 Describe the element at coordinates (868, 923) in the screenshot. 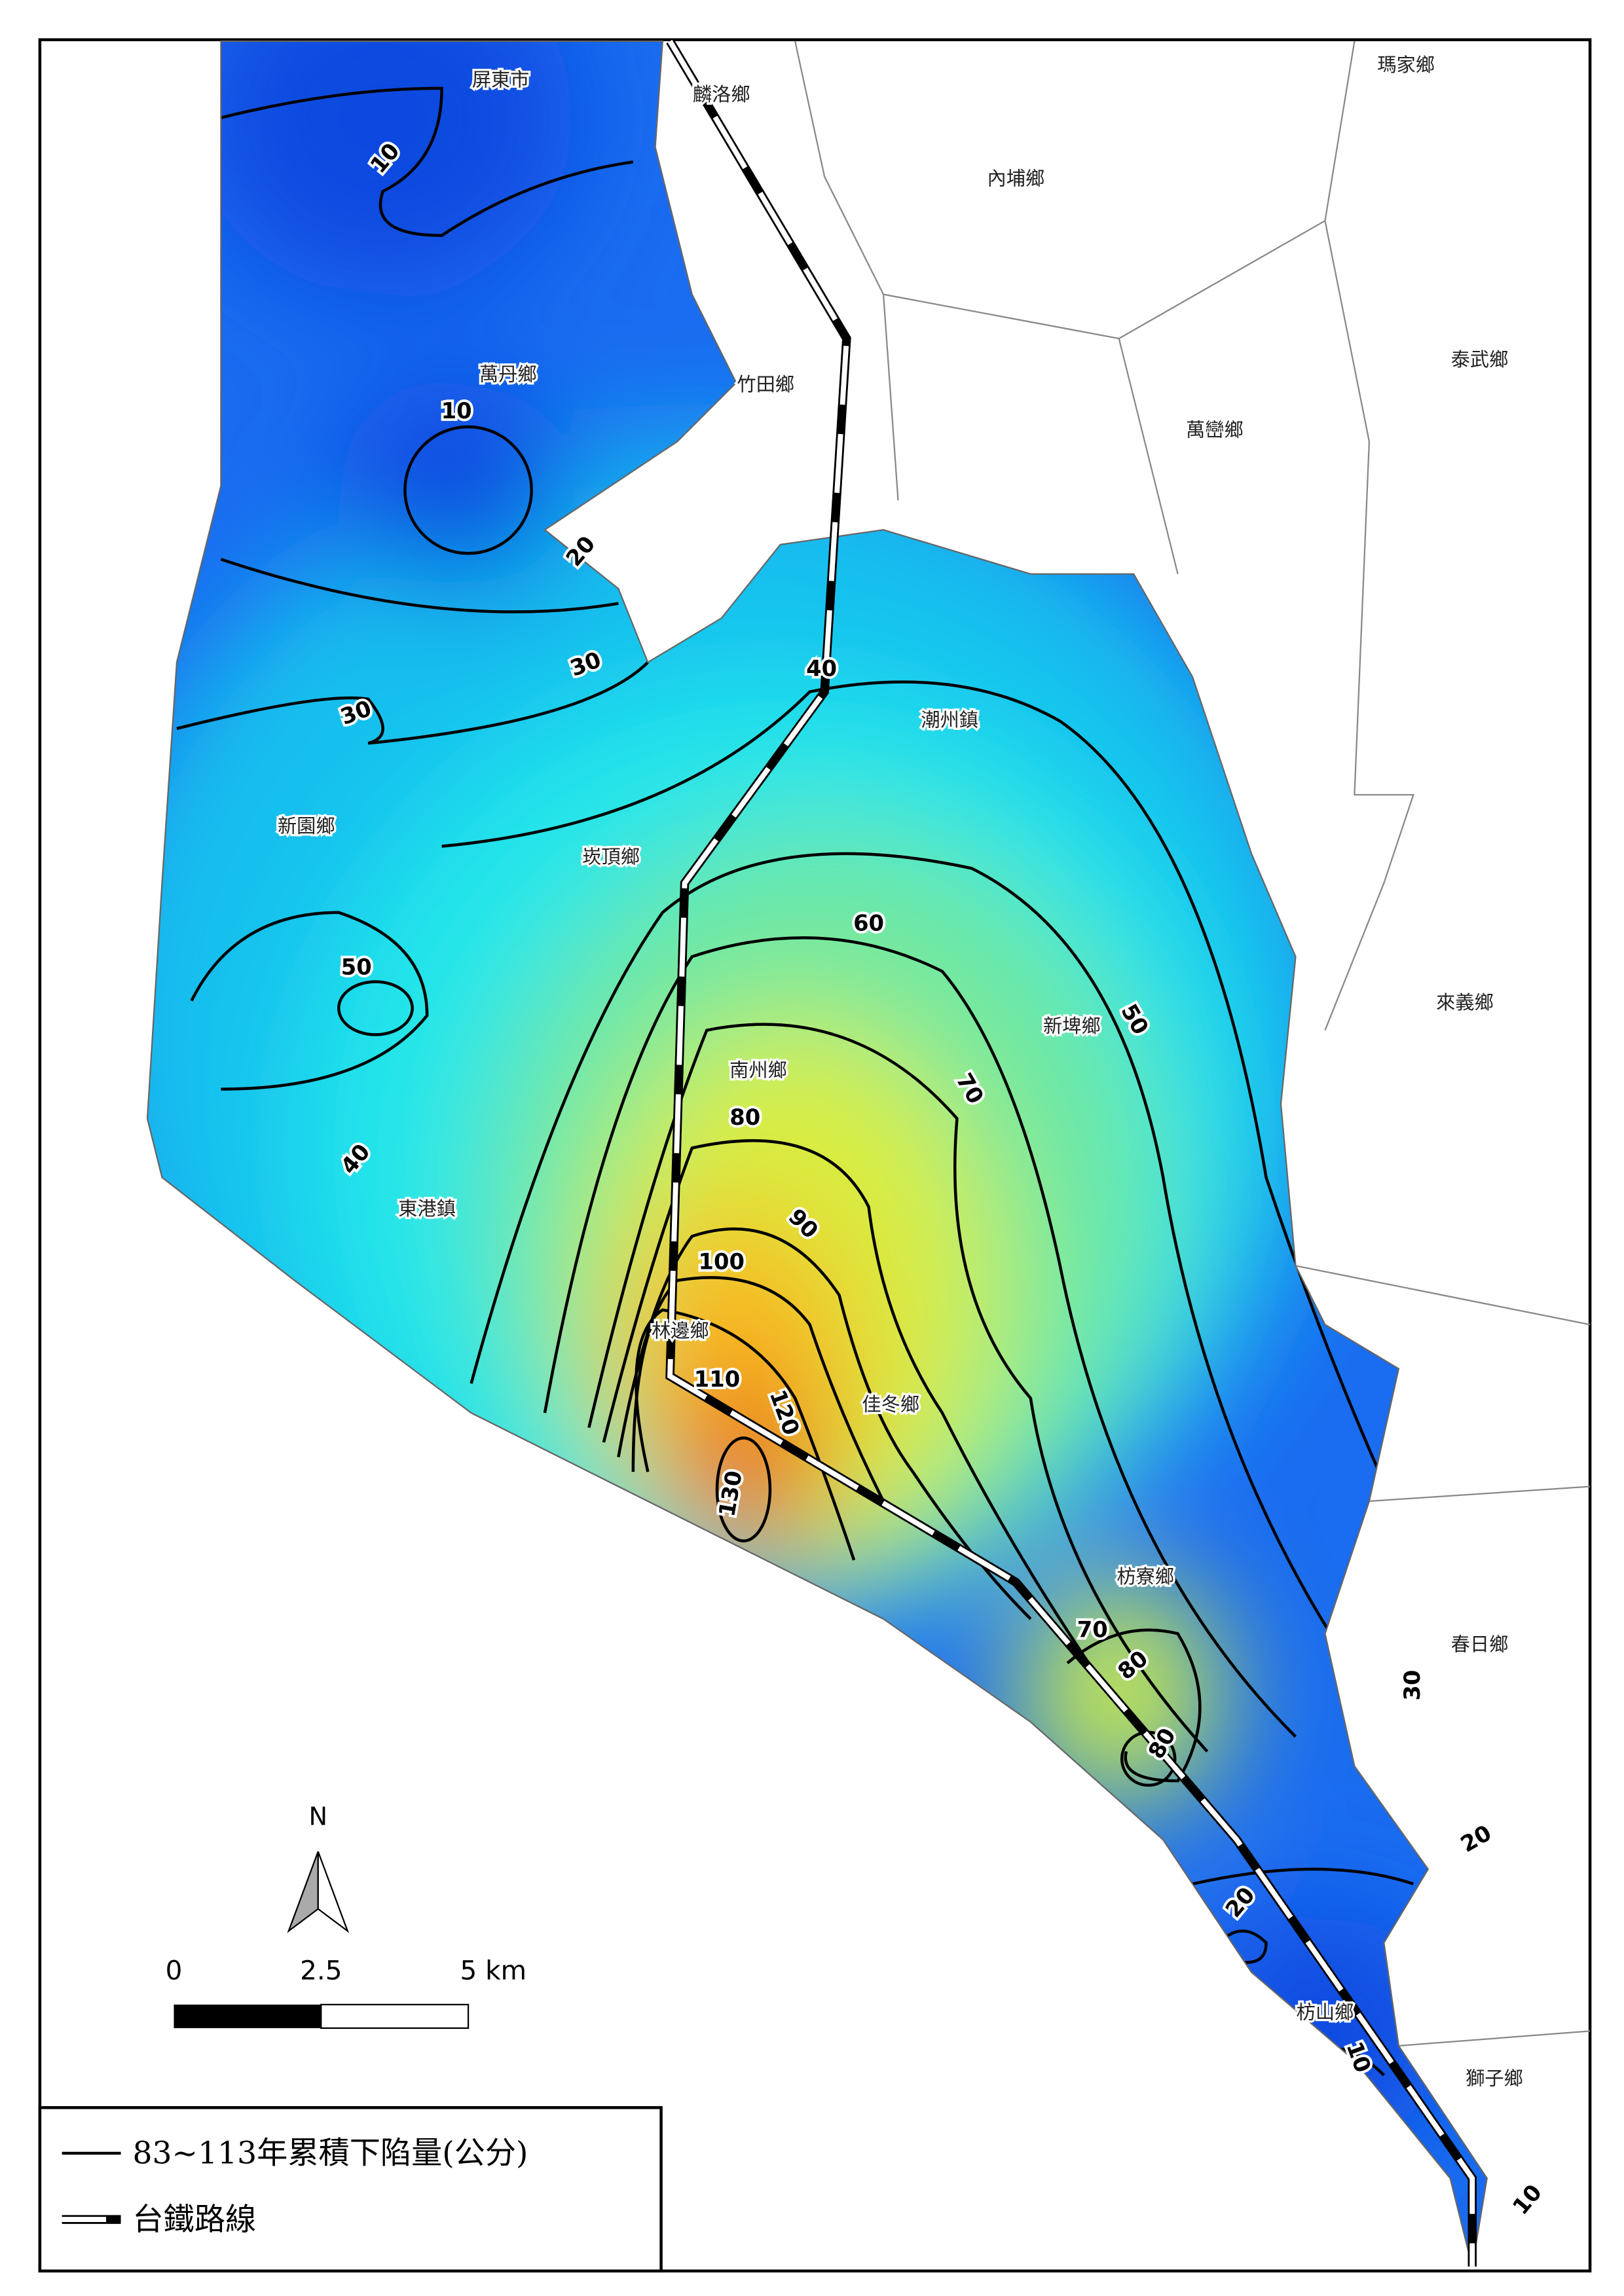

I see `contour-label: 60` at that location.